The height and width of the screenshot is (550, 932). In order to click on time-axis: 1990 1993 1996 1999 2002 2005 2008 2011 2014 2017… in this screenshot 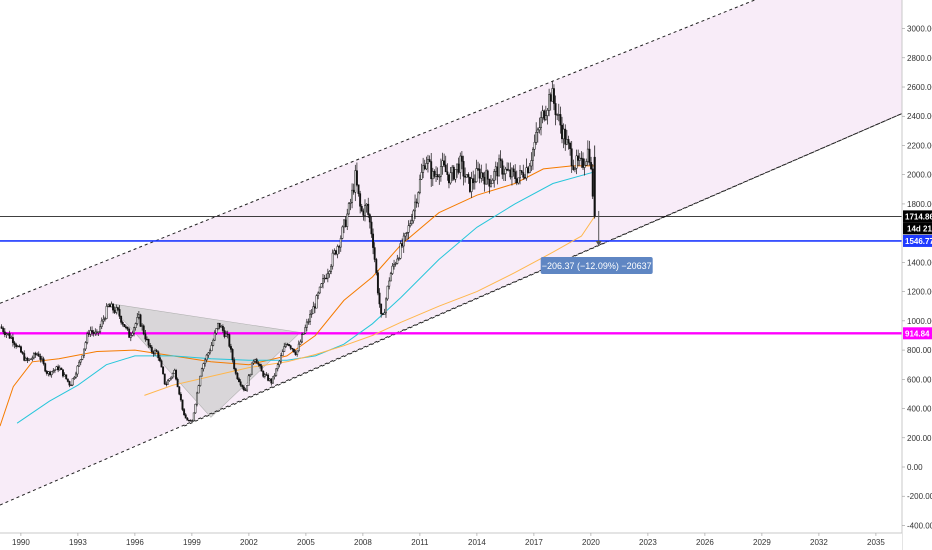, I will do `click(451, 541)`.